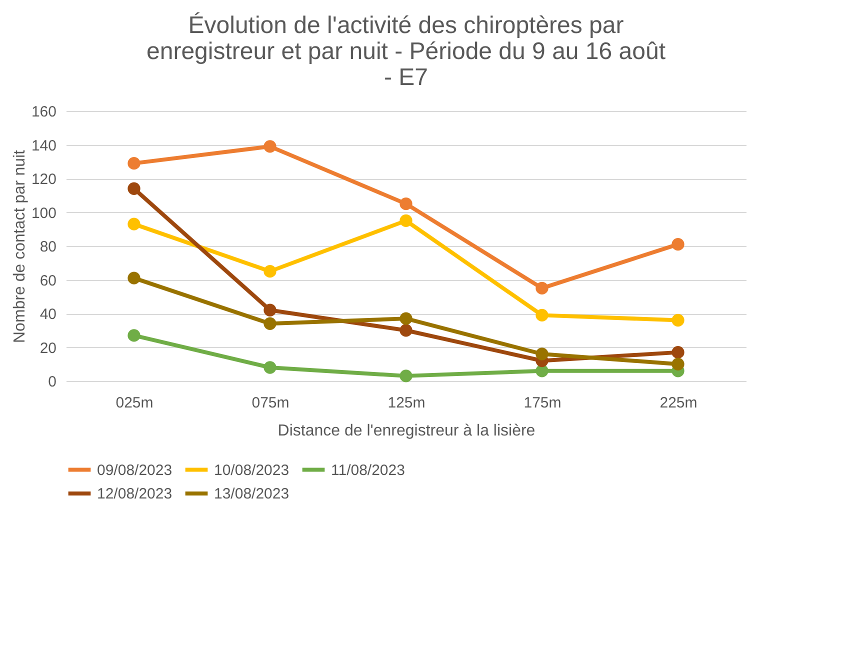 This screenshot has width=868, height=646. I want to click on x-tick-label: 175m, so click(543, 403).